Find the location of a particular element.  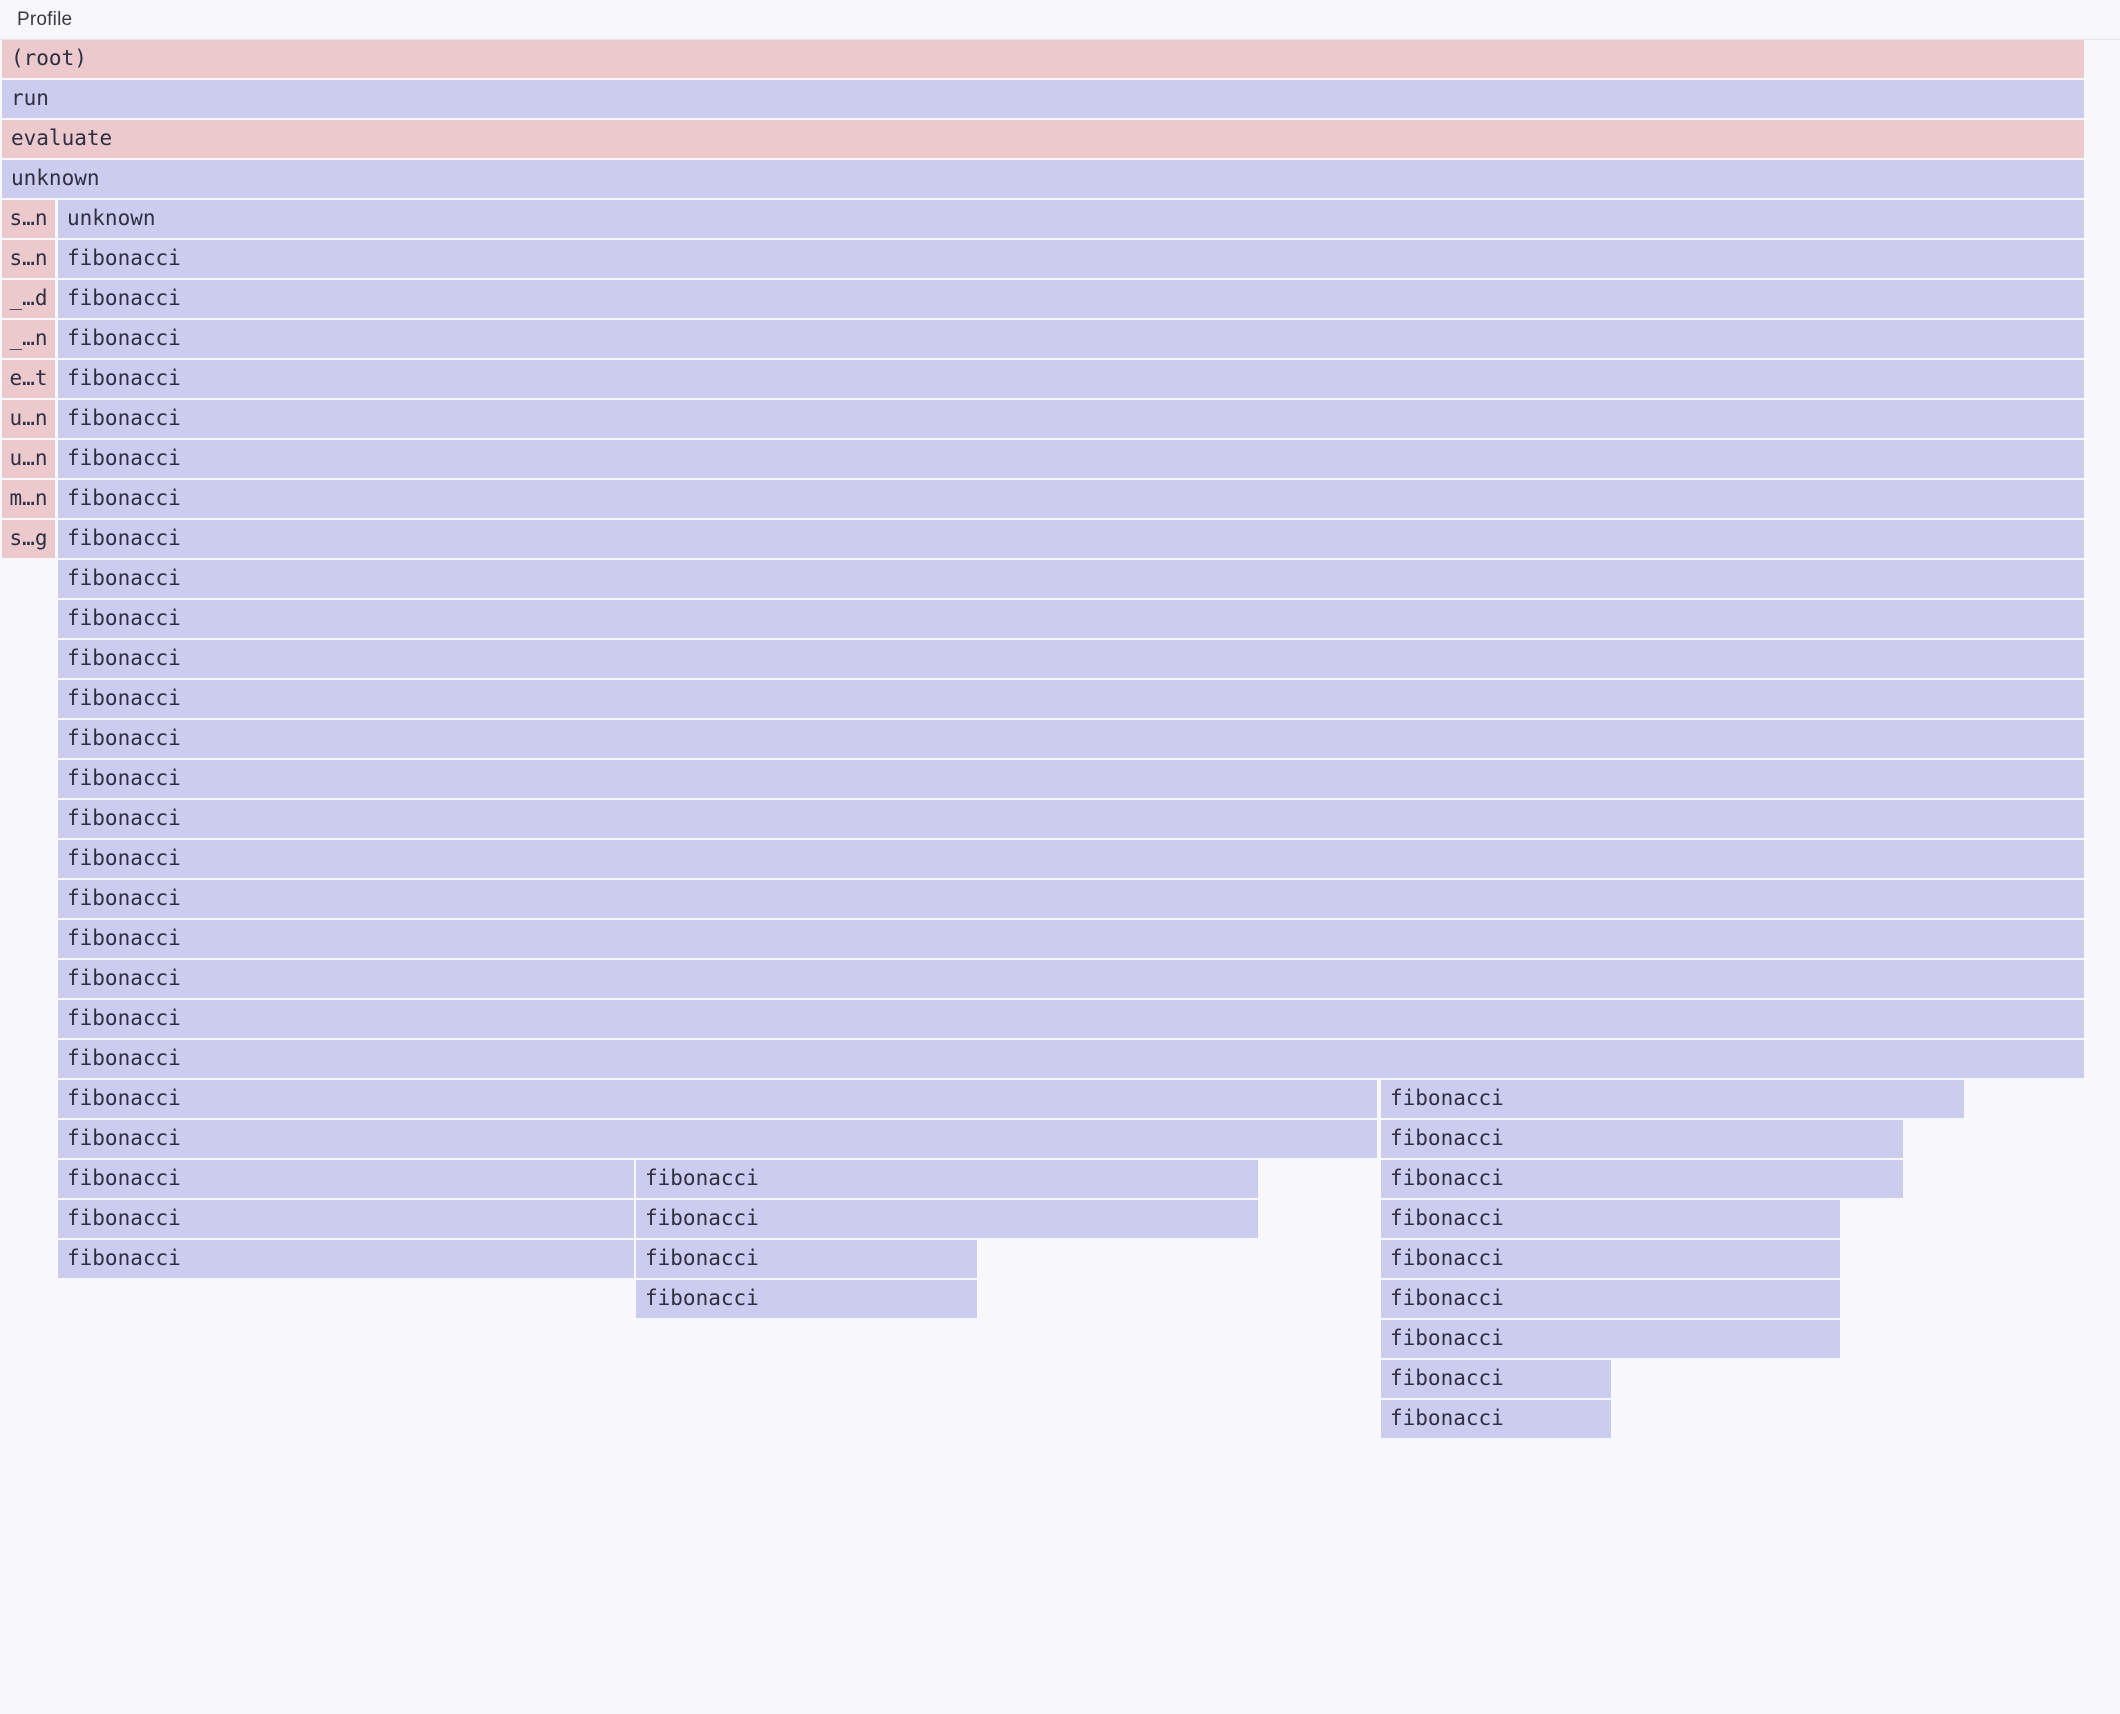

profile-header: Profile is located at coordinates (1060, 20).